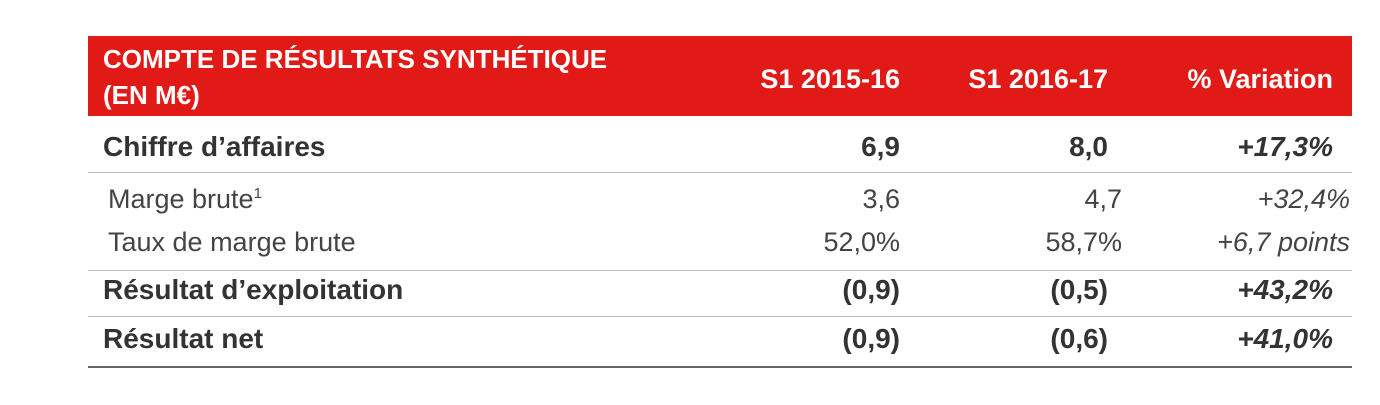  Describe the element at coordinates (1079, 338) in the screenshot. I see `cell: (0,6)` at that location.